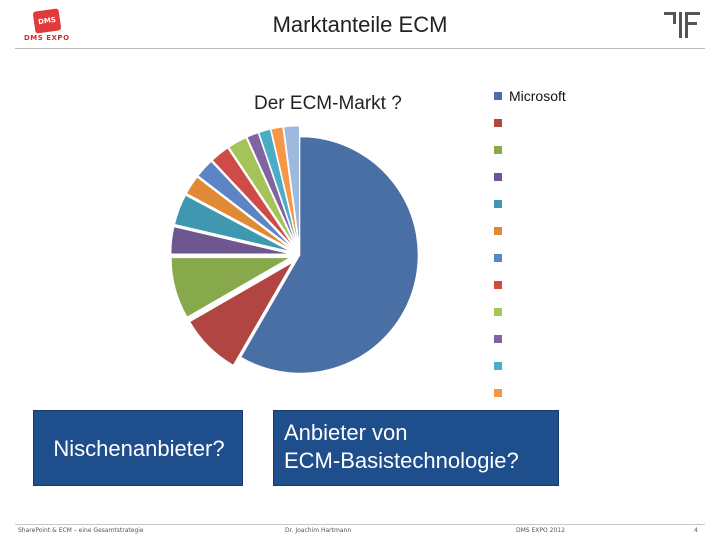 Image resolution: width=720 pixels, height=540 pixels. What do you see at coordinates (346, 432) in the screenshot?
I see `callout-base-technology-line1: Anbieter von` at bounding box center [346, 432].